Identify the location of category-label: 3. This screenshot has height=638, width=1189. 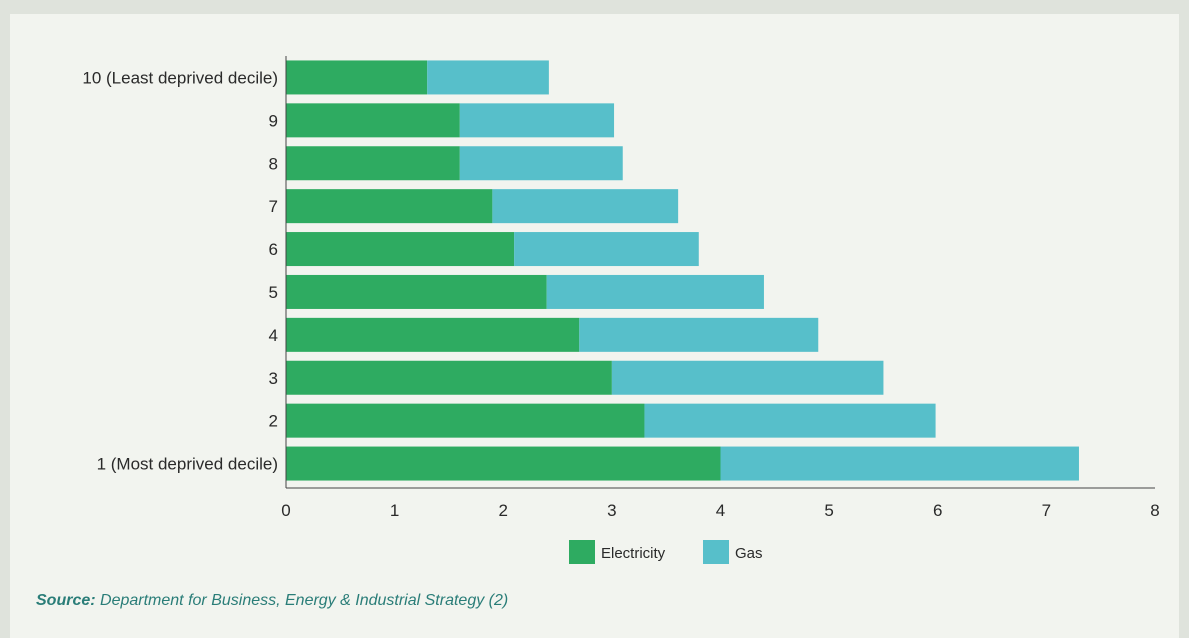
(273, 378).